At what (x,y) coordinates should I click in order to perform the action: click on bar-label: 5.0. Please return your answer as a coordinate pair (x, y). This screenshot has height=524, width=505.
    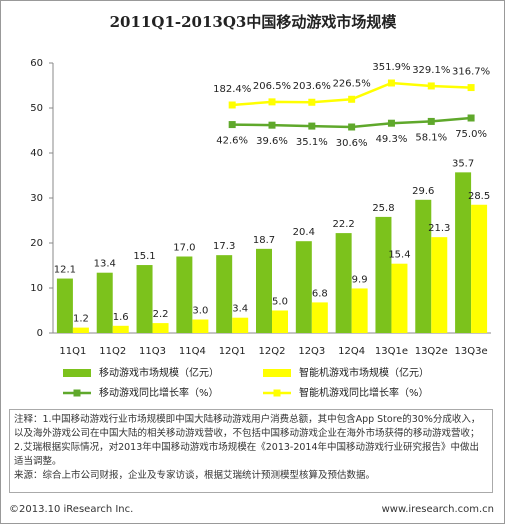
    Looking at the image, I should click on (280, 302).